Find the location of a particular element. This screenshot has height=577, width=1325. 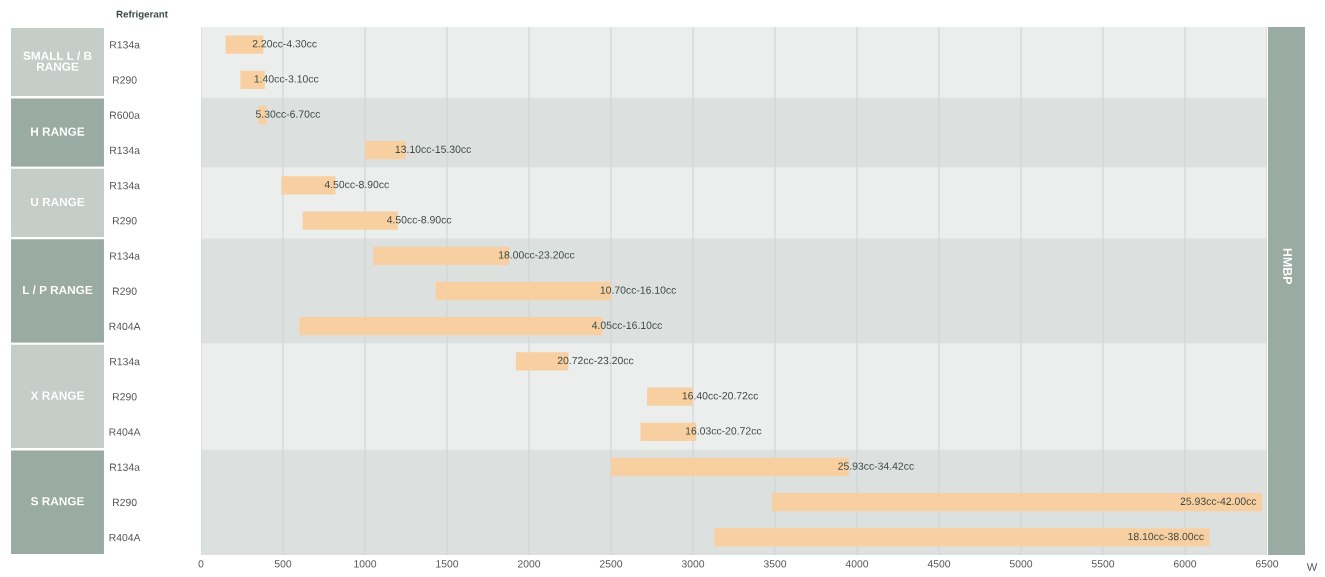

y2-axis-title: HMBP is located at coordinates (1287, 266).